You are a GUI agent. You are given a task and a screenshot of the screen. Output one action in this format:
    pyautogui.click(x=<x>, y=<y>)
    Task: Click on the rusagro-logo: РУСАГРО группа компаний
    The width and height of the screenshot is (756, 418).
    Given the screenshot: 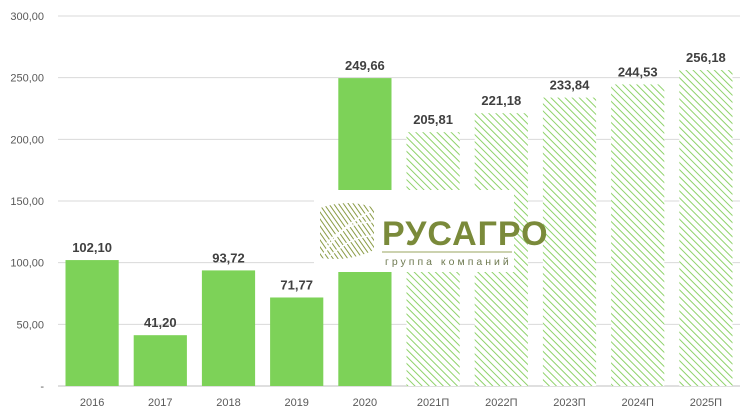 What is the action you would take?
    pyautogui.click(x=431, y=231)
    